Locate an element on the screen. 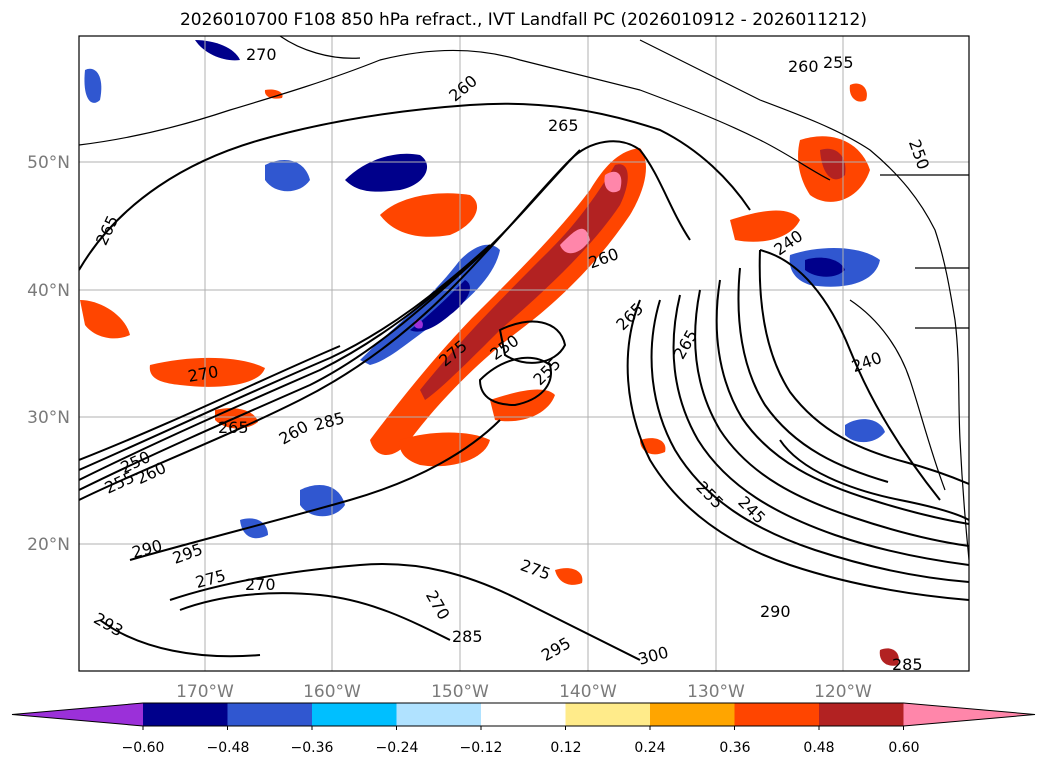 The width and height of the screenshot is (1047, 765). longitude-axis: 170°W 160°W 150°W 140°W 130°W 120°W is located at coordinates (524, 692).